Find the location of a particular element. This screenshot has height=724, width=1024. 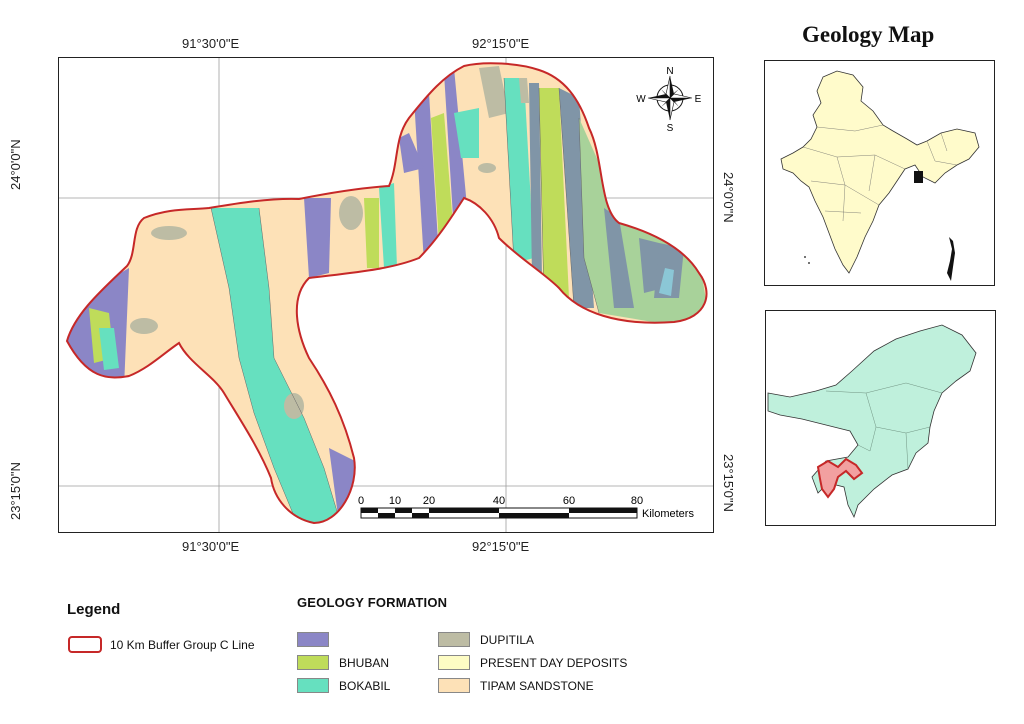

coord-top-right: 92°15'0"E is located at coordinates (501, 43).